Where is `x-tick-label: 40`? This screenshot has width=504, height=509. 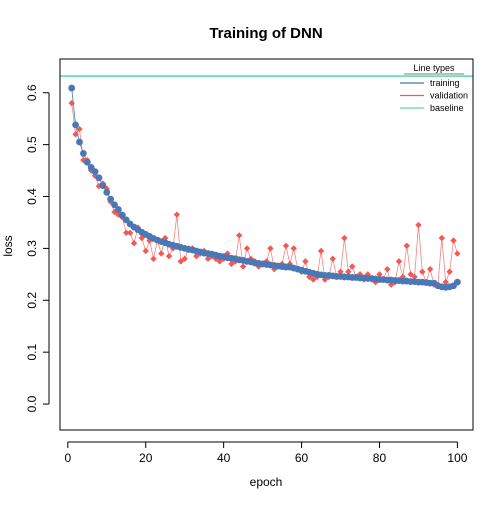 x-tick-label: 40 is located at coordinates (224, 458).